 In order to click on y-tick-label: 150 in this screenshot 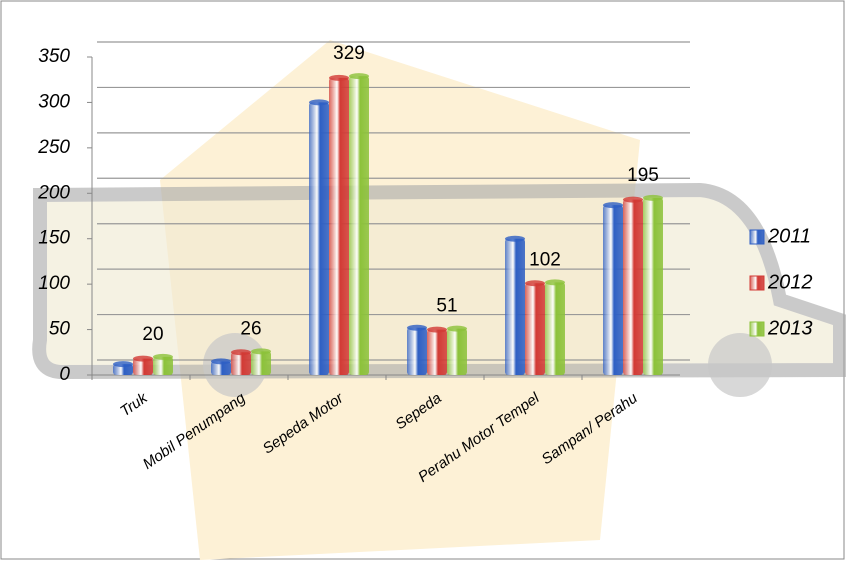, I will do `click(54, 238)`.